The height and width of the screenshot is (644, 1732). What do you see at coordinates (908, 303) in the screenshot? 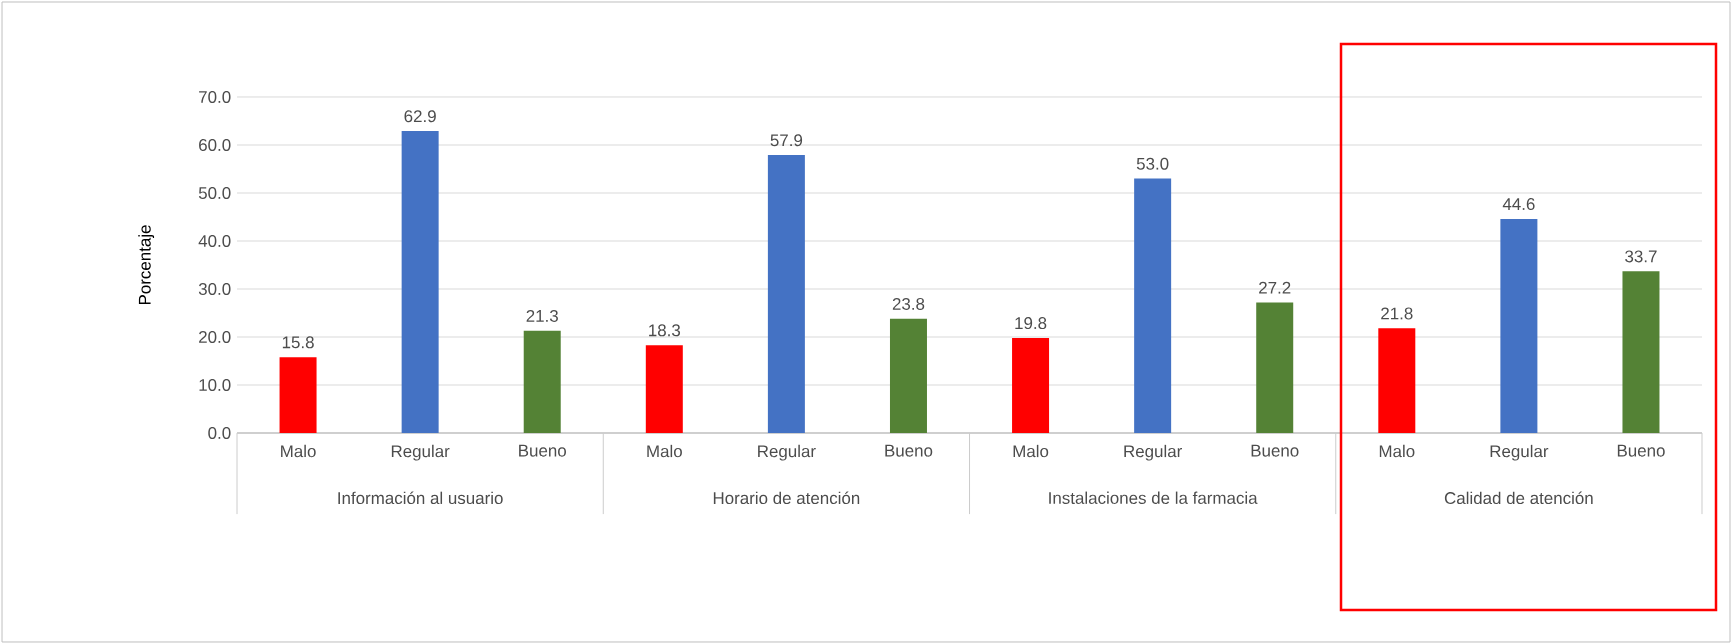
I see `data-label: 23.8` at bounding box center [908, 303].